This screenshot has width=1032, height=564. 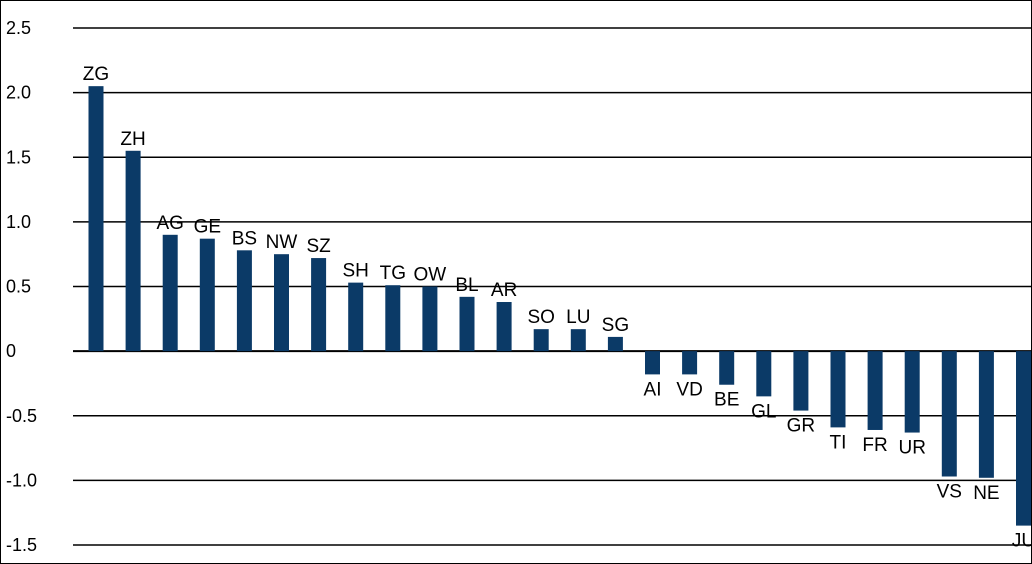 I want to click on bar-sg, so click(x=615, y=344).